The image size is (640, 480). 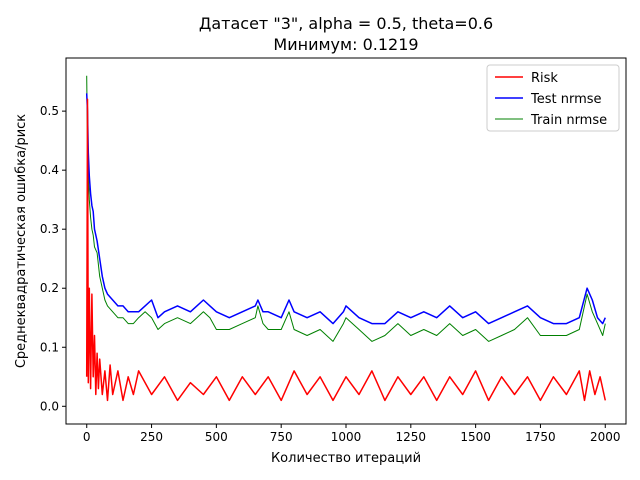 What do you see at coordinates (346, 458) in the screenshot?
I see `x-axis-label: Количество итераций` at bounding box center [346, 458].